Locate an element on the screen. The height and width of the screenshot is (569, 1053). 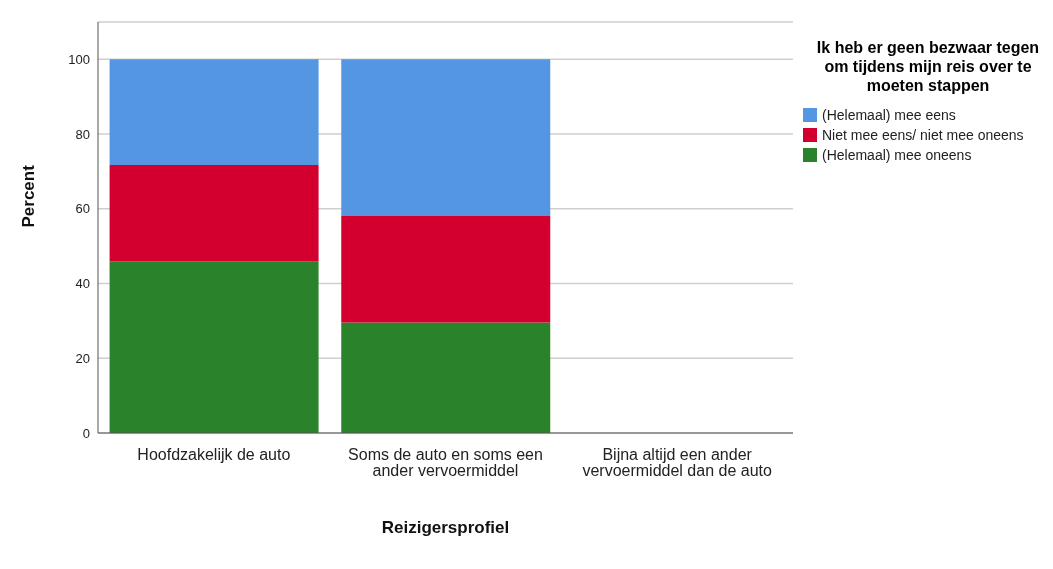
legend-label: (Helemaal) mee oneens is located at coordinates (897, 155).